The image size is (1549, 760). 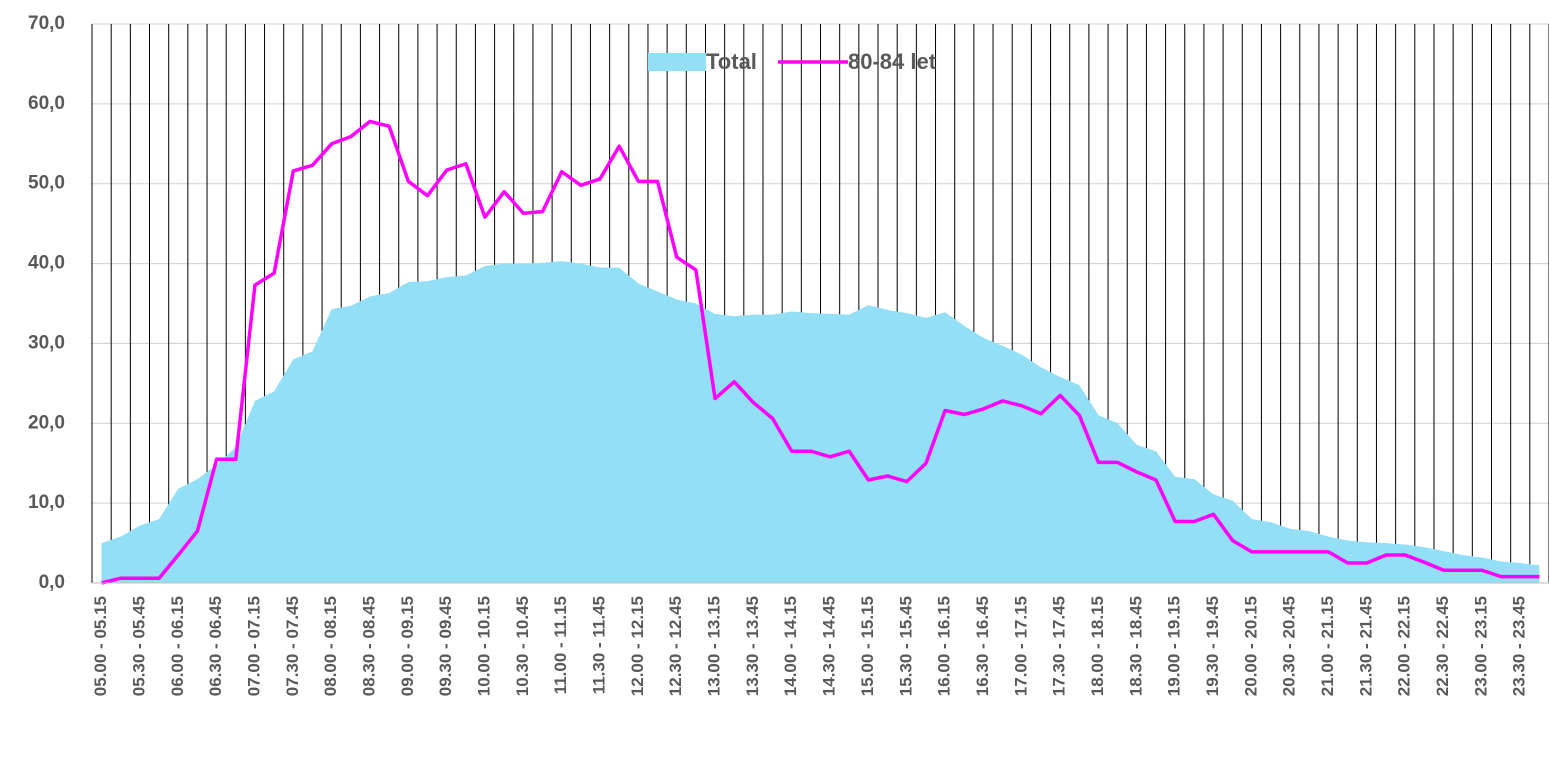 What do you see at coordinates (215, 646) in the screenshot?
I see `x-tick-label: 06.30 - 06.45` at bounding box center [215, 646].